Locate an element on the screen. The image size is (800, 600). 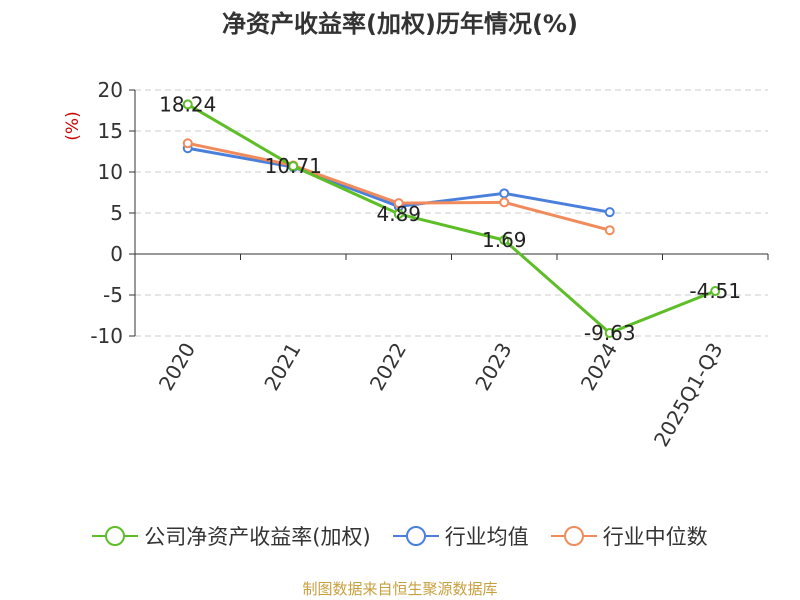
legend-label: 行业中位数 is located at coordinates (655, 537).